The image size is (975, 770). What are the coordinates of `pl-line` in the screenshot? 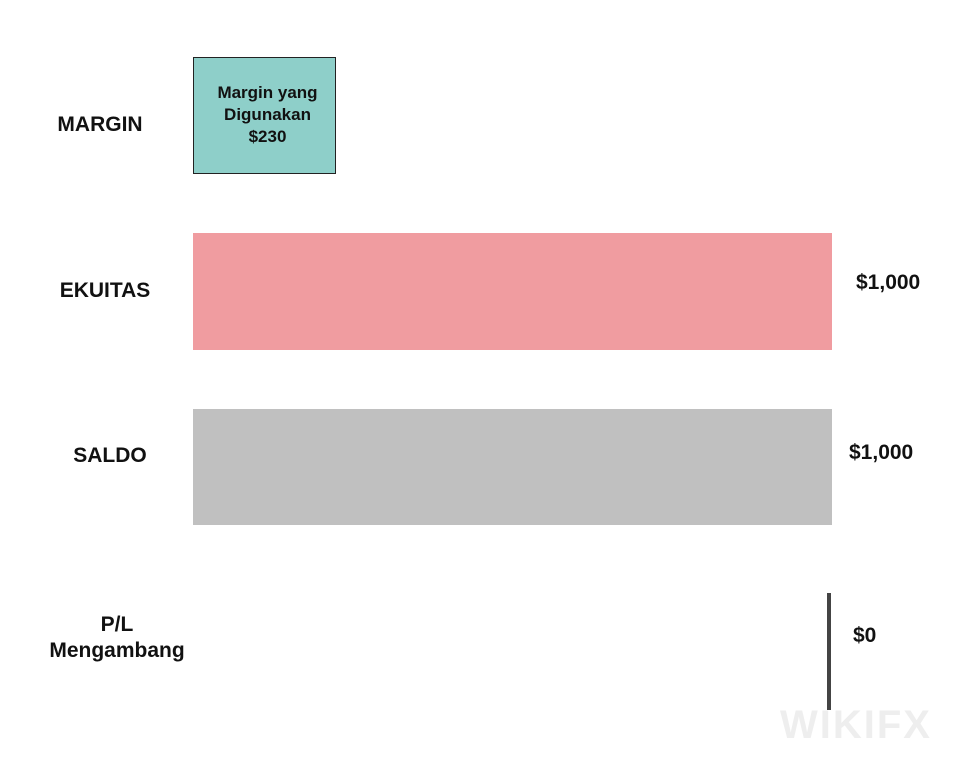 It's located at (829, 651).